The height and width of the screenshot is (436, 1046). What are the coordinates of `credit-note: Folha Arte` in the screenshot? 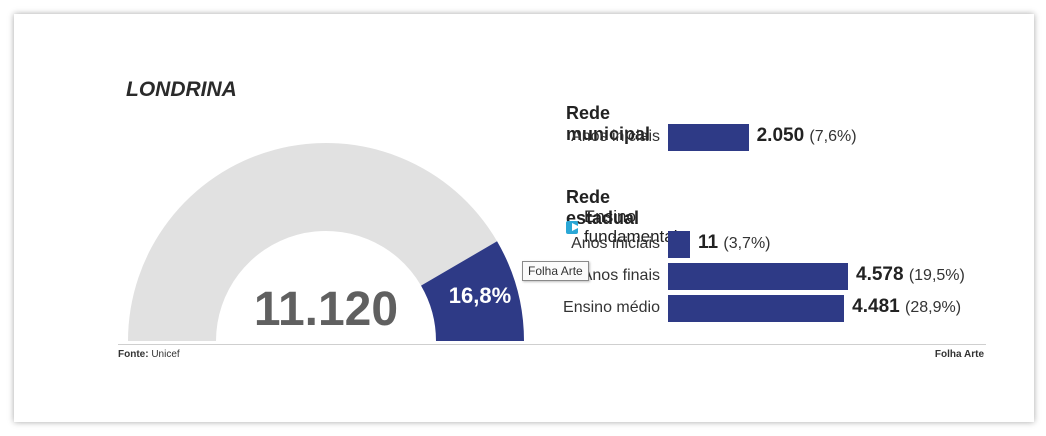 It's located at (959, 354).